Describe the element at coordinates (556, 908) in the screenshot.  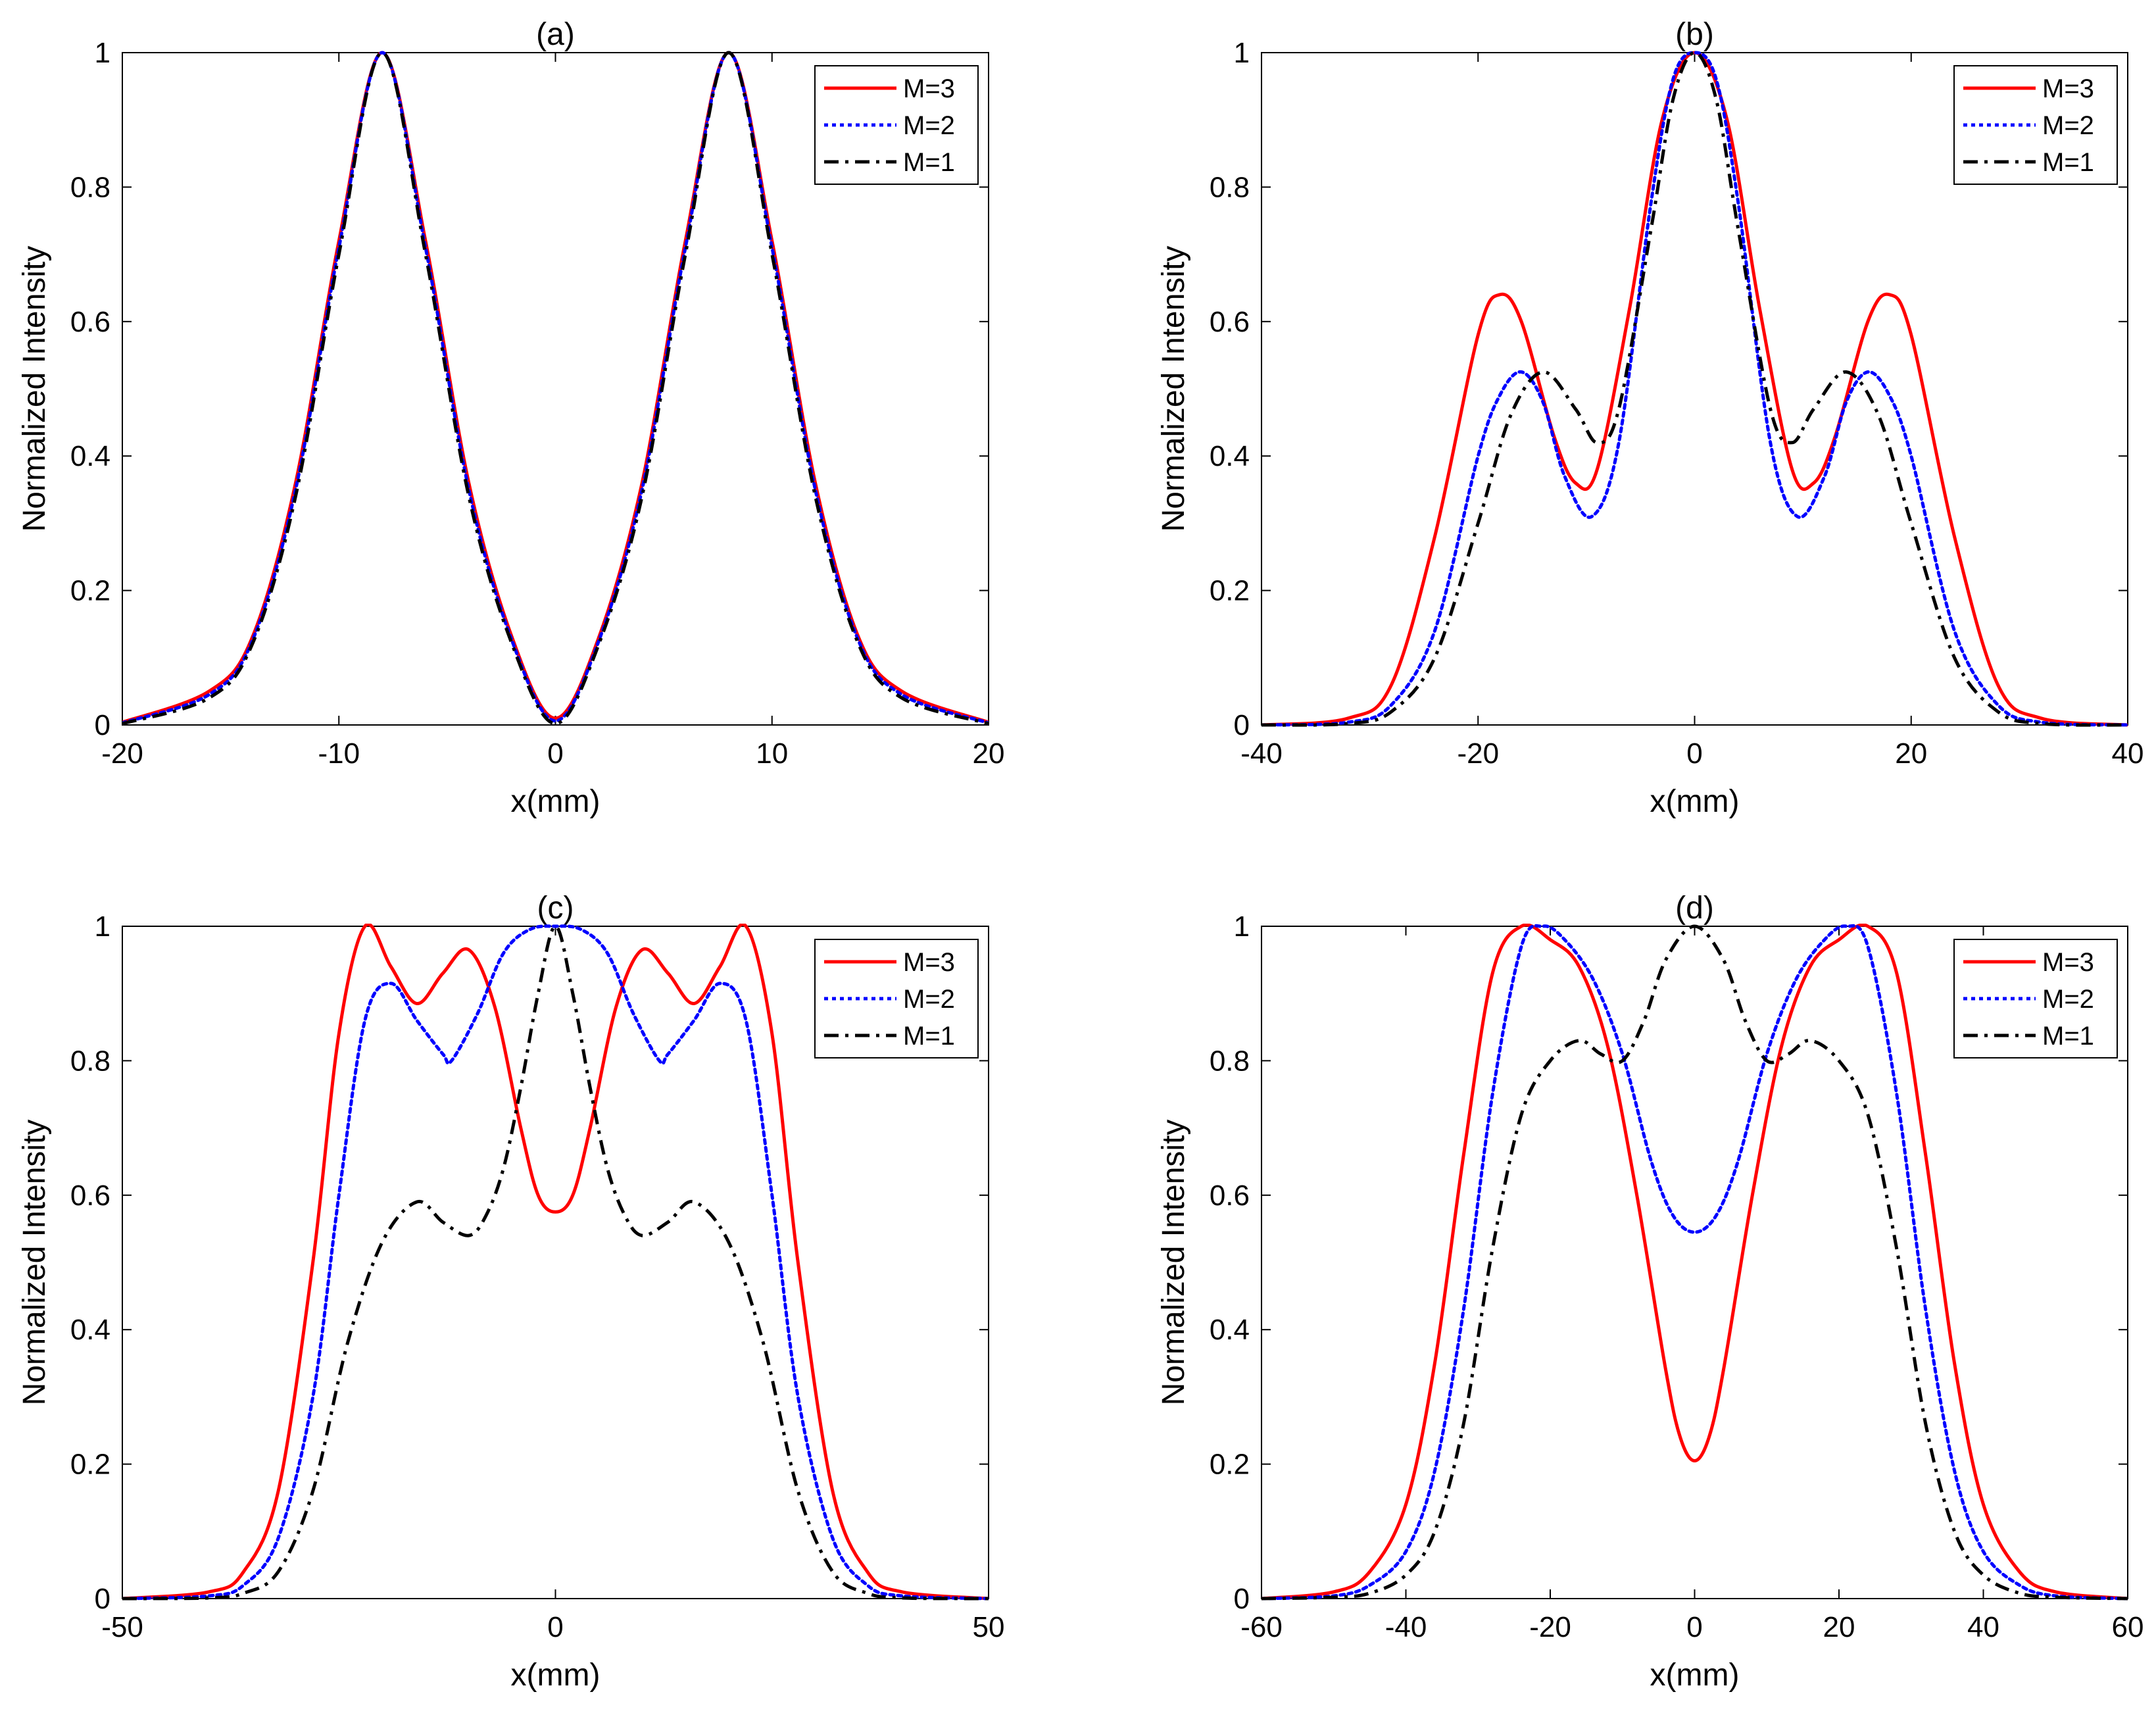
I see `panel-title: (c)` at that location.